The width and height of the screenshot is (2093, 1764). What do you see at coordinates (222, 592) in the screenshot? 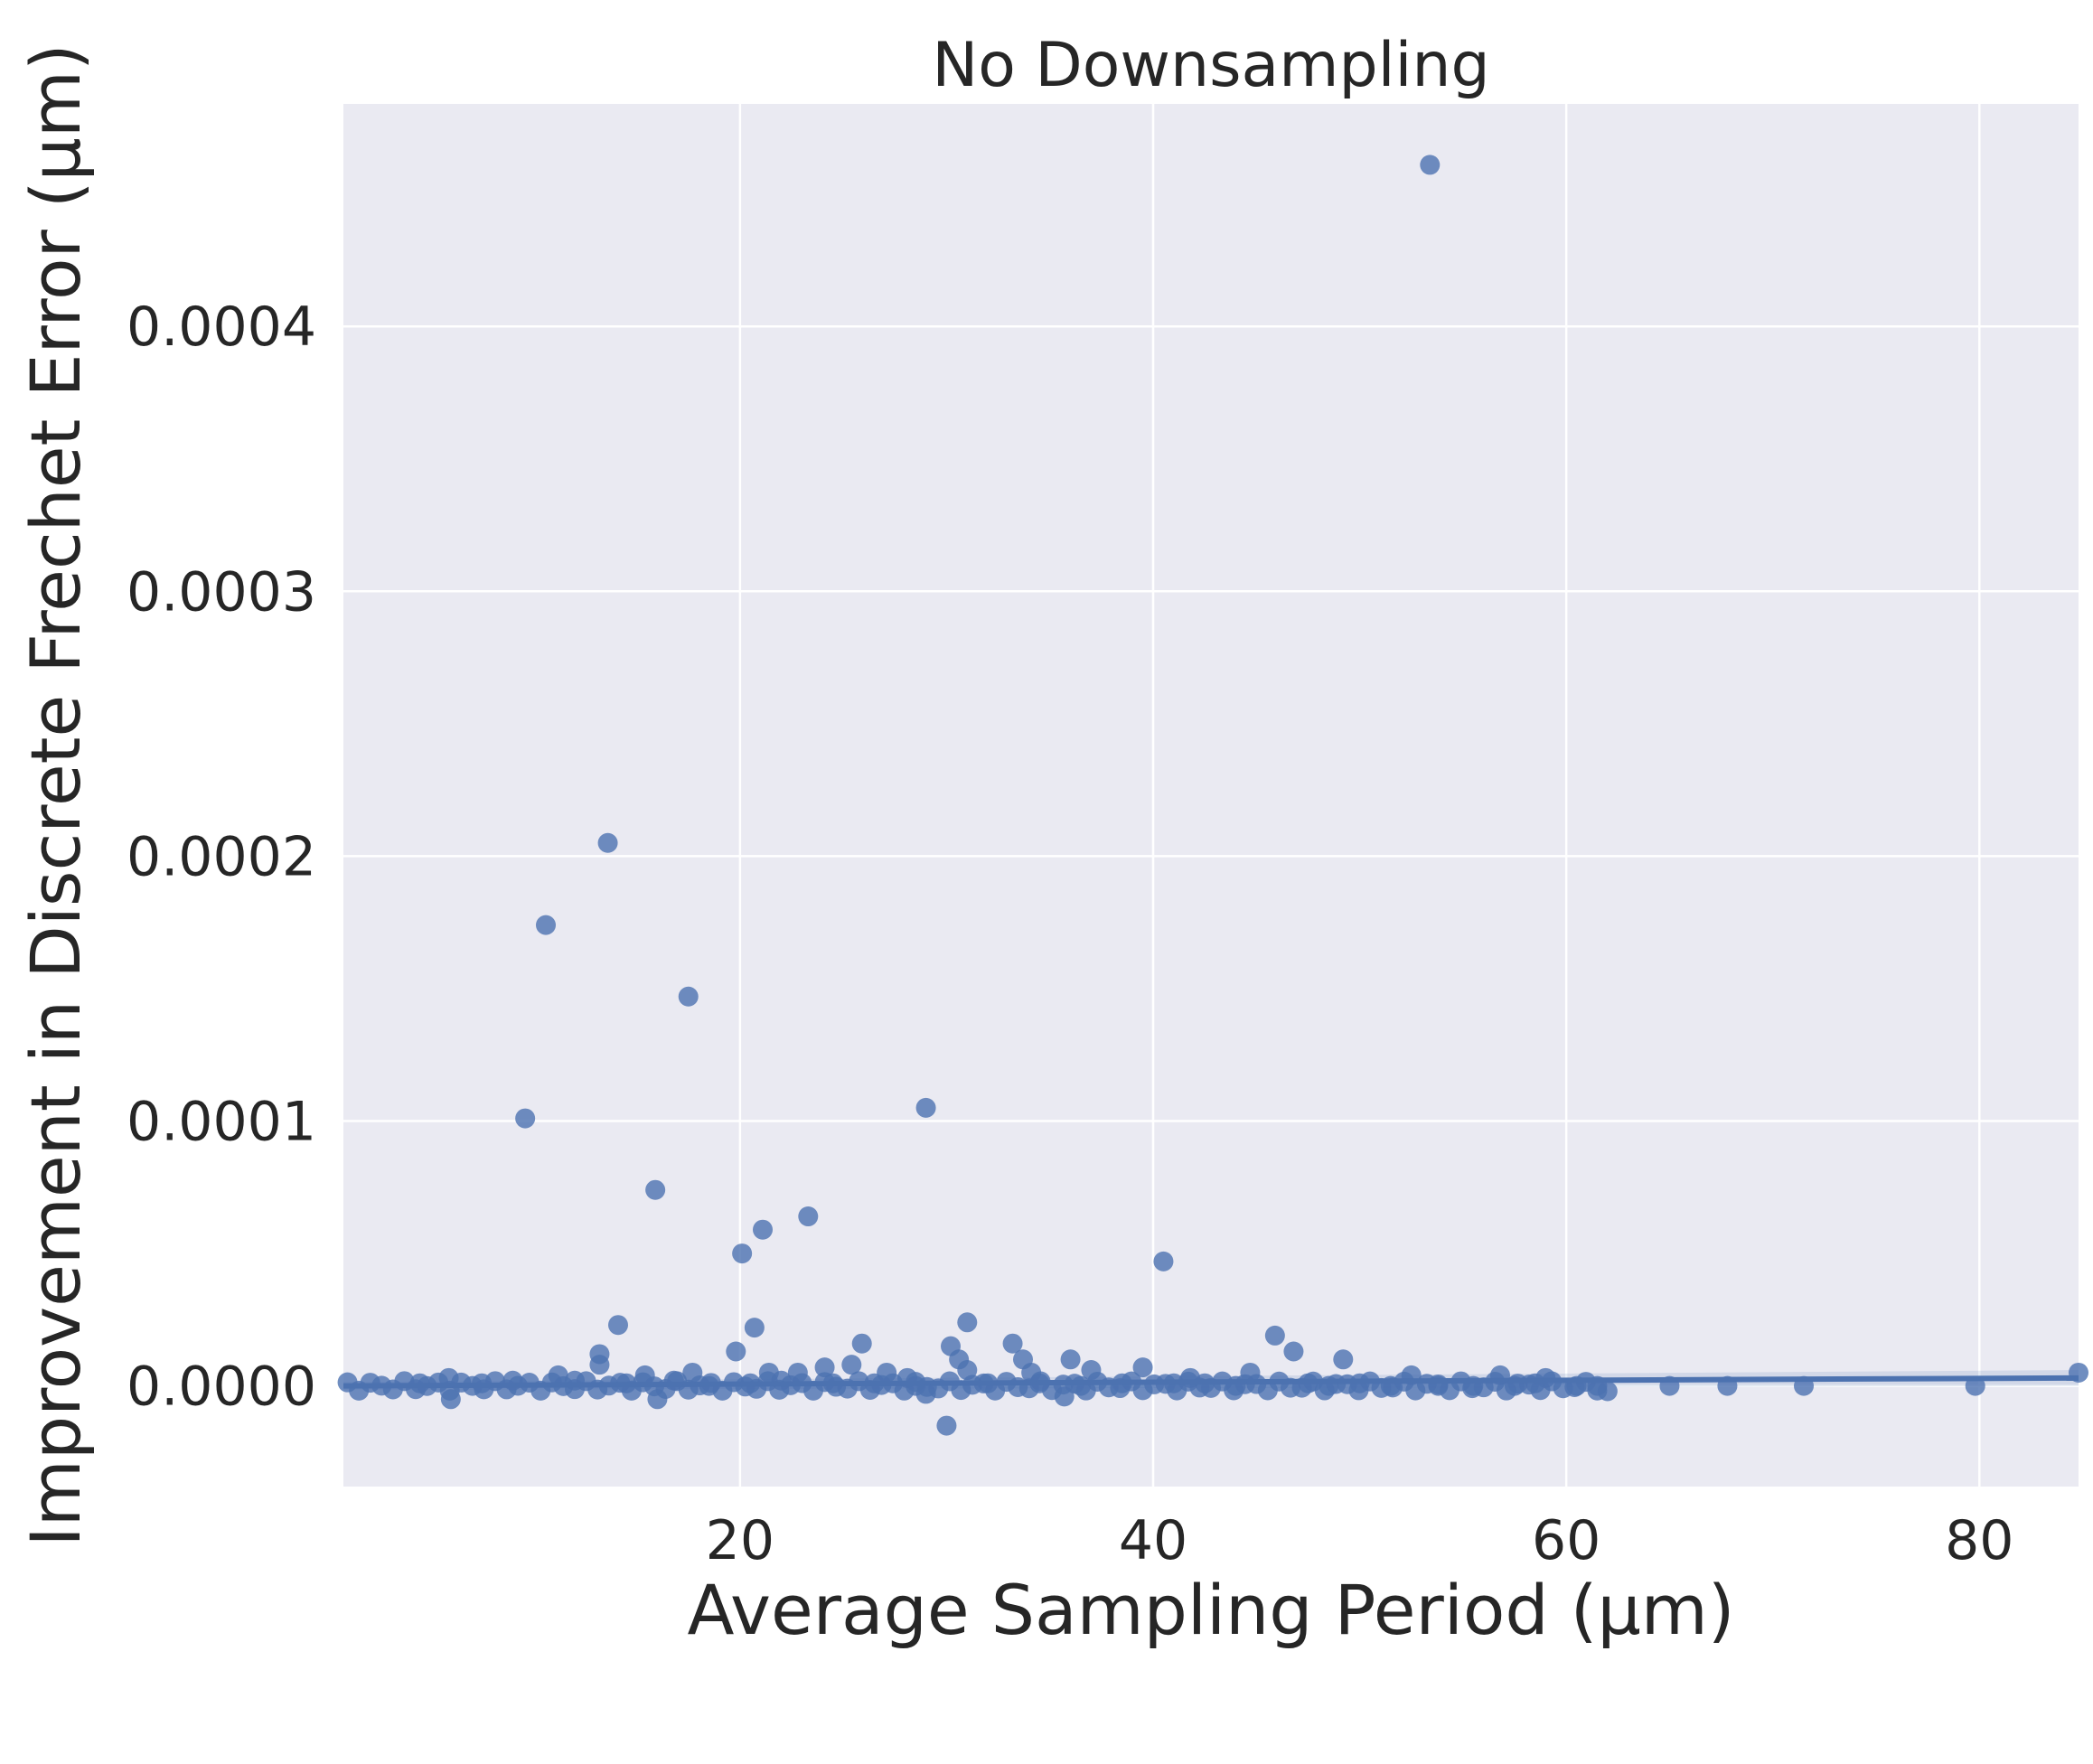
I see `y-tick-label: 0.0003` at bounding box center [222, 592].